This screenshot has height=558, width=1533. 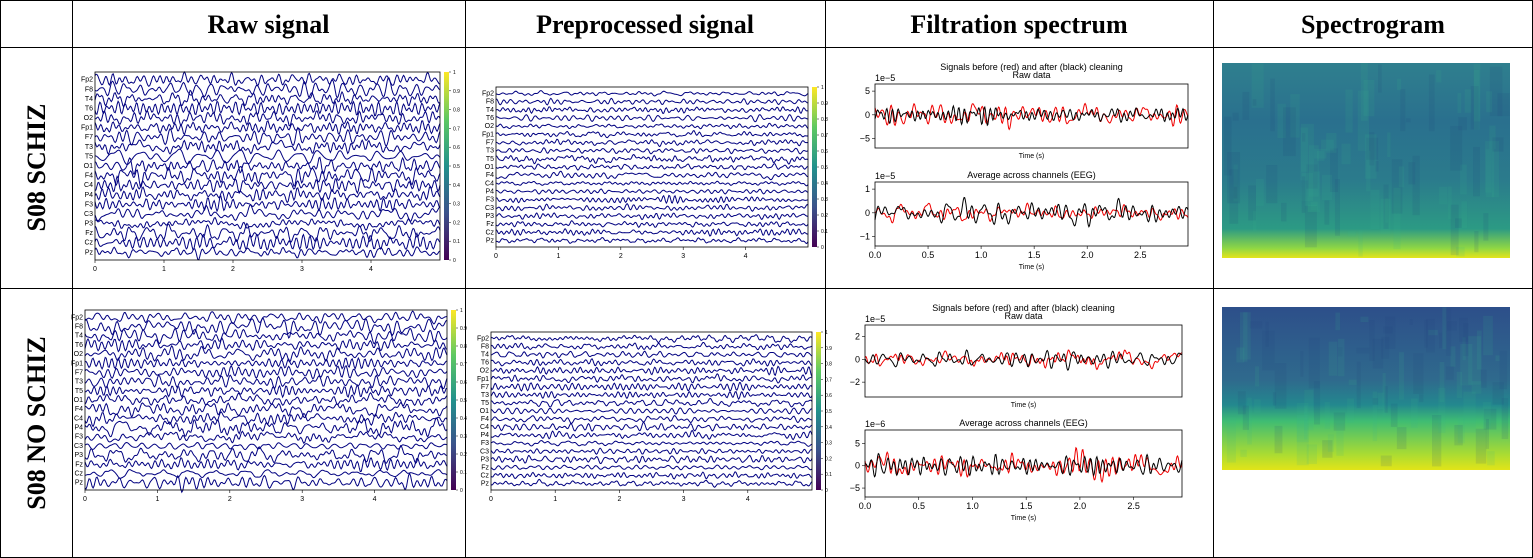 What do you see at coordinates (454, 73) in the screenshot?
I see `colorbar-tick-label: 1` at bounding box center [454, 73].